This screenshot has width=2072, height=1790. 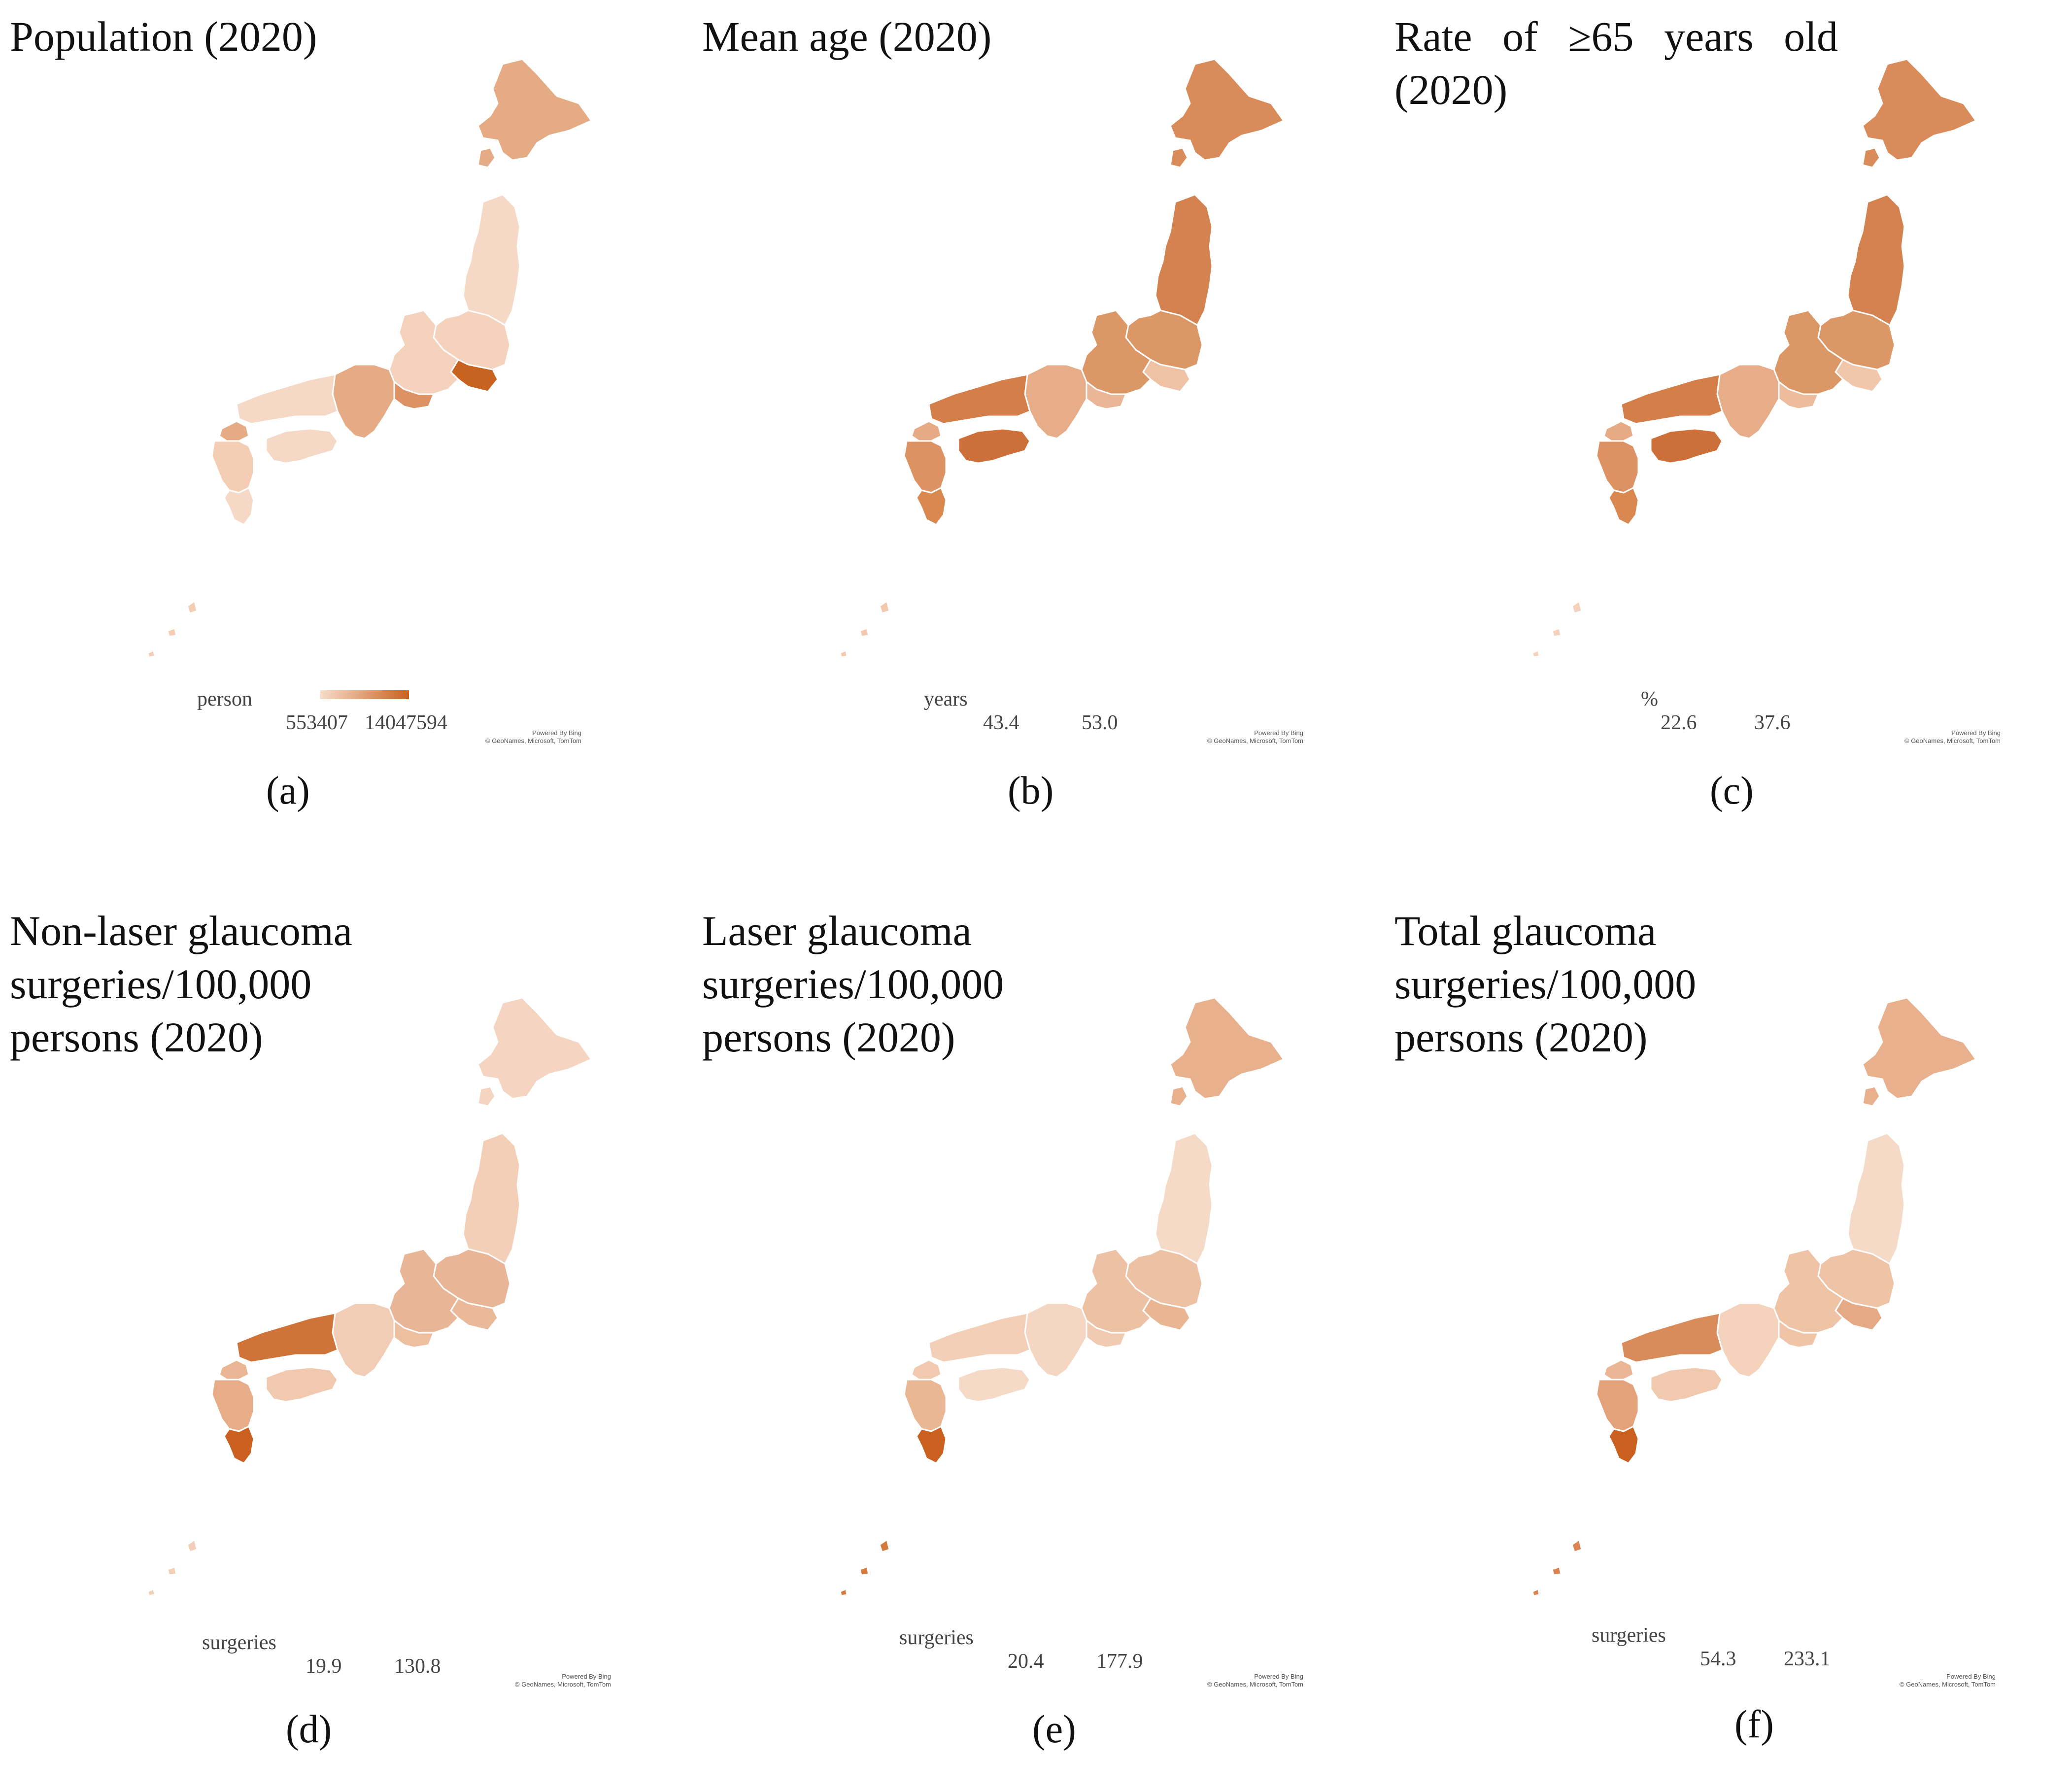 I want to click on panel-caption: (f), so click(x=1754, y=1724).